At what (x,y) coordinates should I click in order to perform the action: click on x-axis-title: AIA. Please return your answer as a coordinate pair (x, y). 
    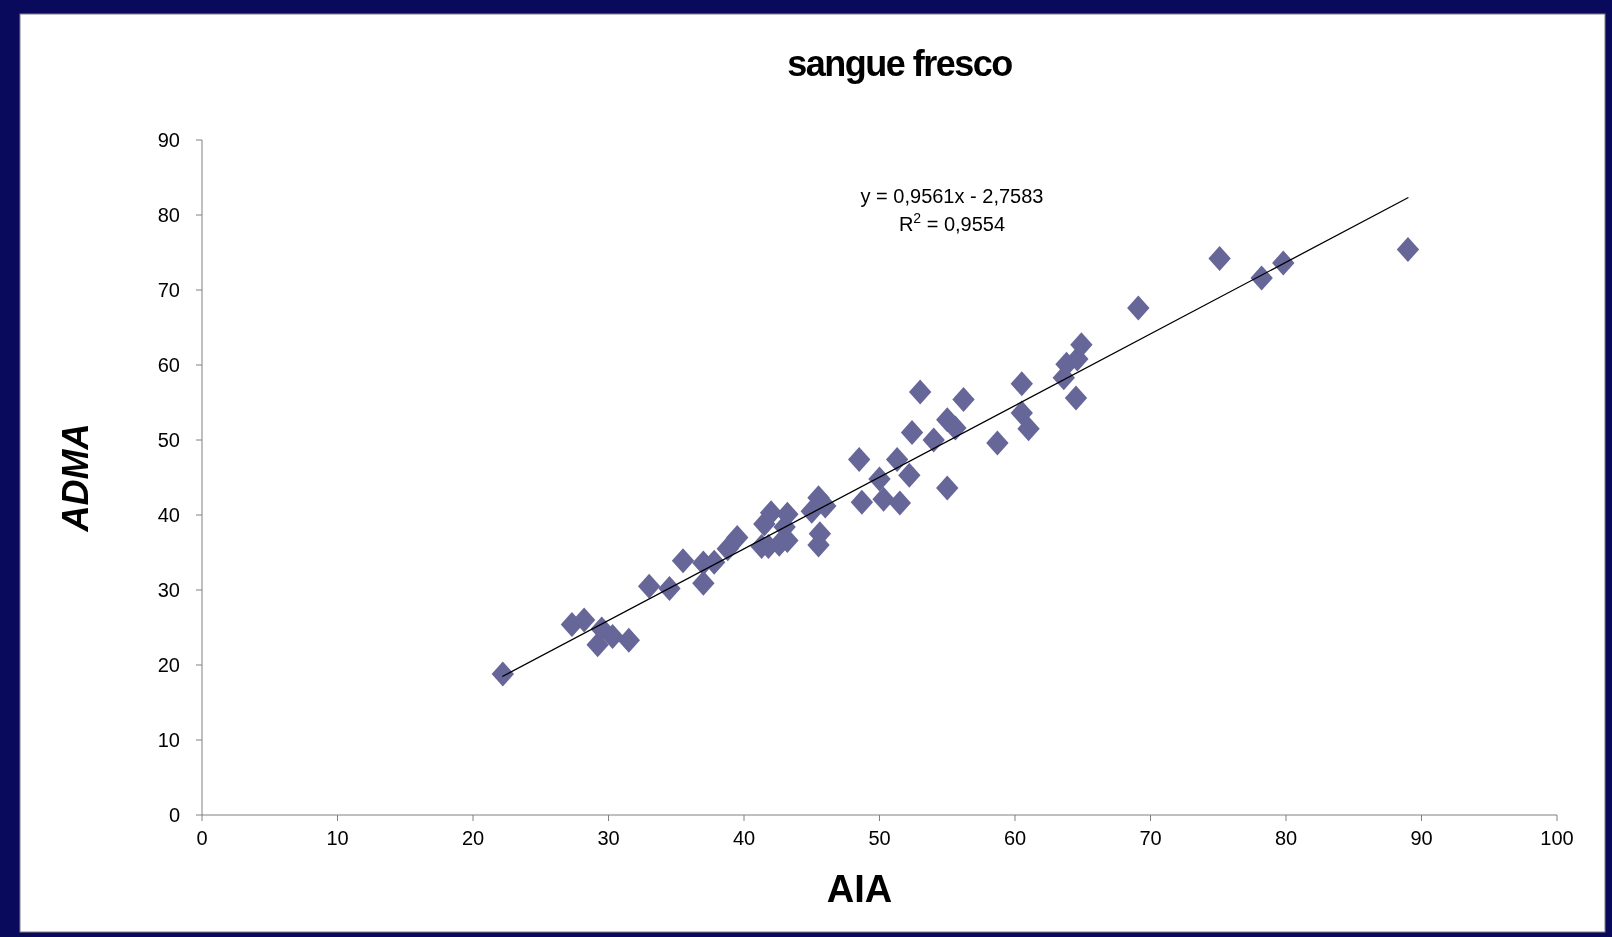
    Looking at the image, I should click on (859, 889).